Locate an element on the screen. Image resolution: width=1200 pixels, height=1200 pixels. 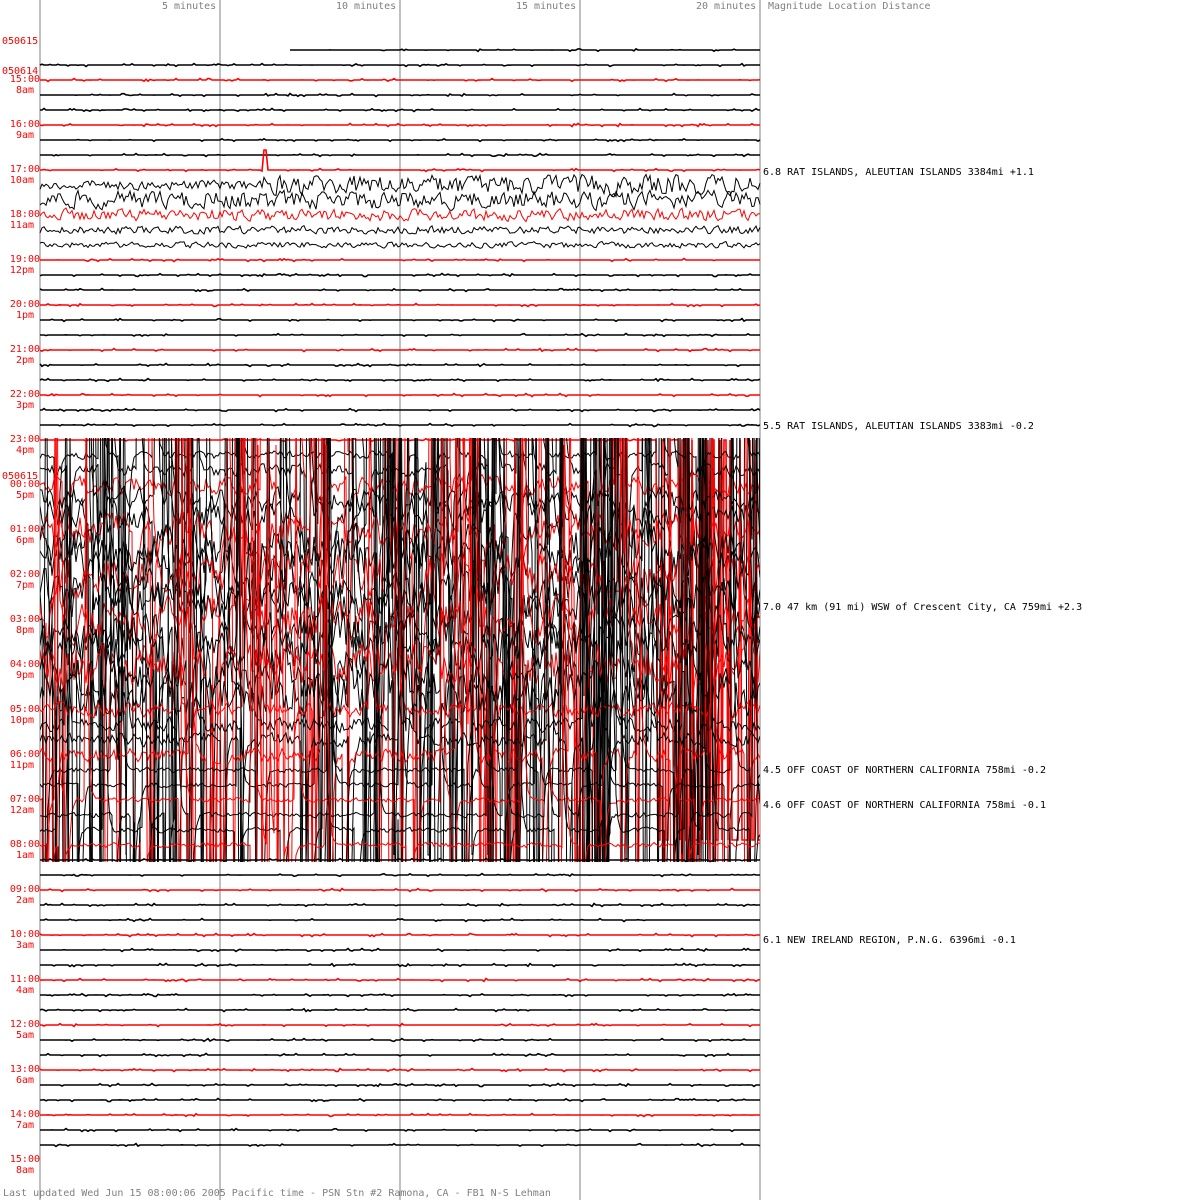
hour-label-utc: 09:00 is located at coordinates (24, 889).